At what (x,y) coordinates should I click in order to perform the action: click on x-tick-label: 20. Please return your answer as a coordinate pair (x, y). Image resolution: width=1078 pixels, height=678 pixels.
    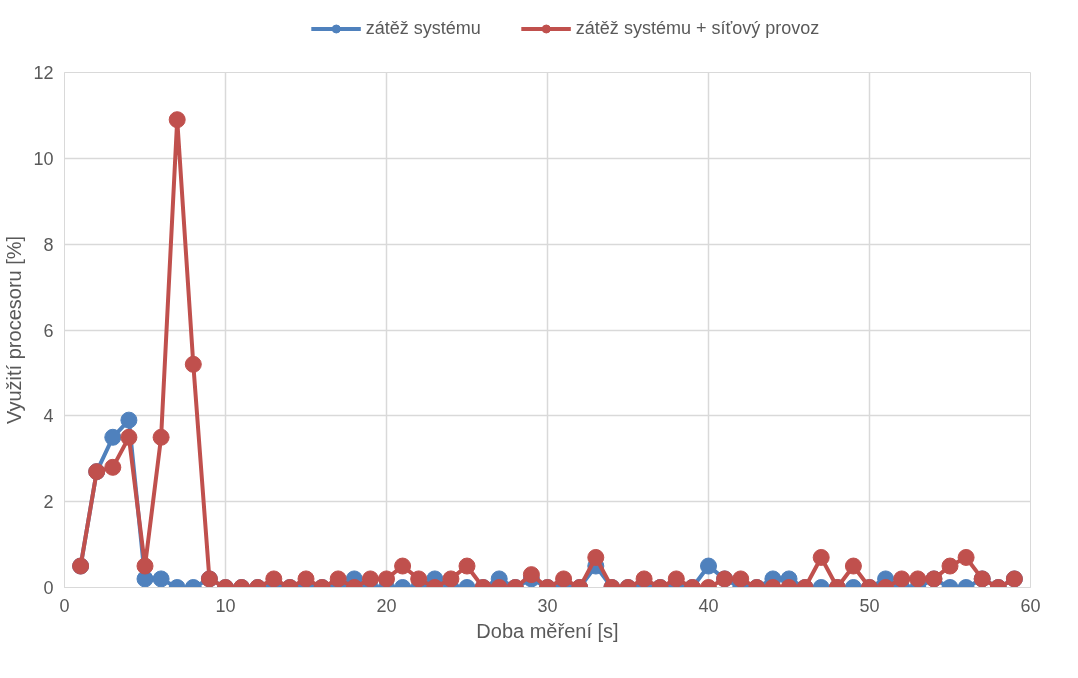
    Looking at the image, I should click on (386, 605).